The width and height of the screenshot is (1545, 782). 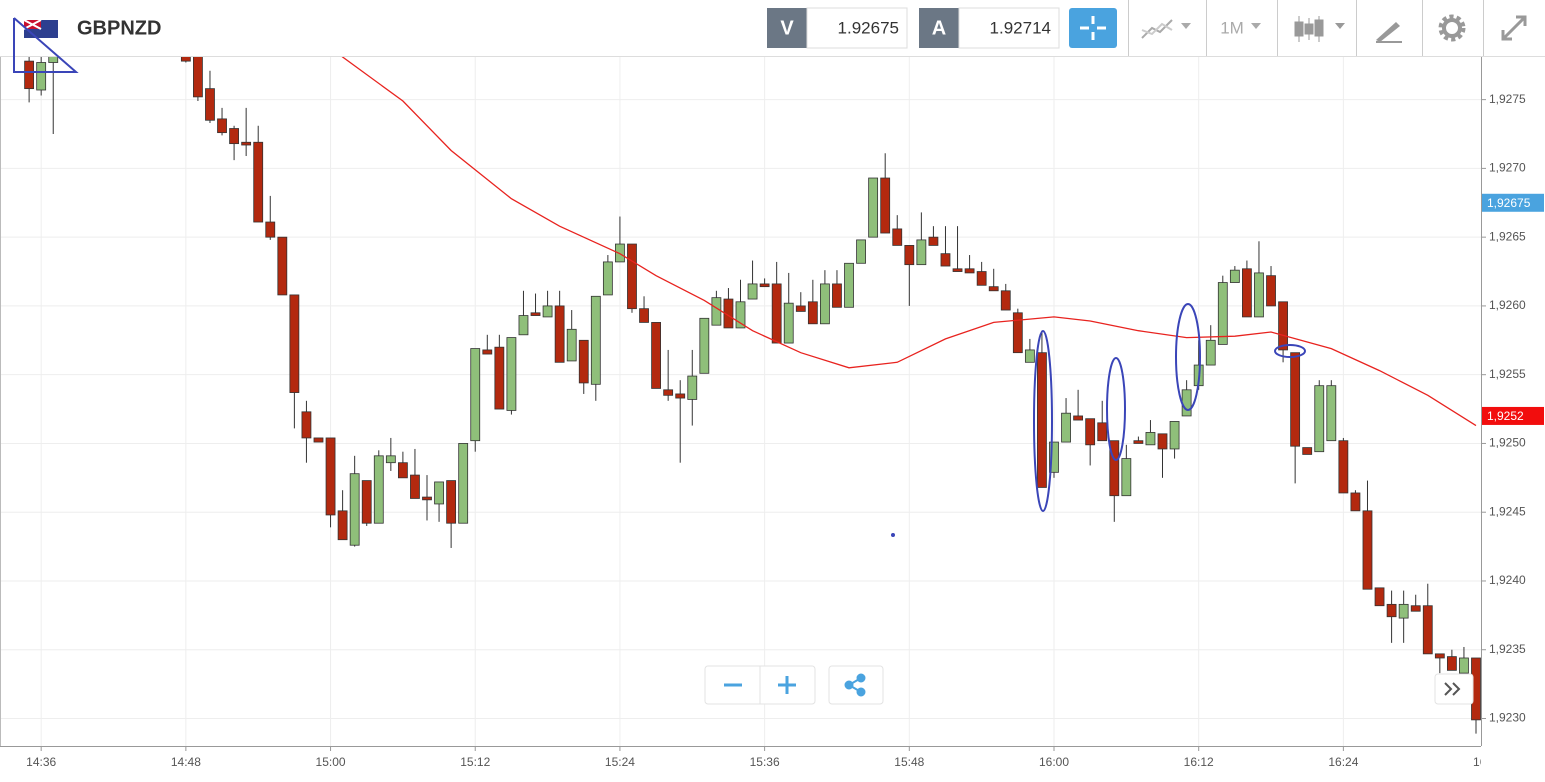 I want to click on triangle-annotation, so click(x=46, y=45).